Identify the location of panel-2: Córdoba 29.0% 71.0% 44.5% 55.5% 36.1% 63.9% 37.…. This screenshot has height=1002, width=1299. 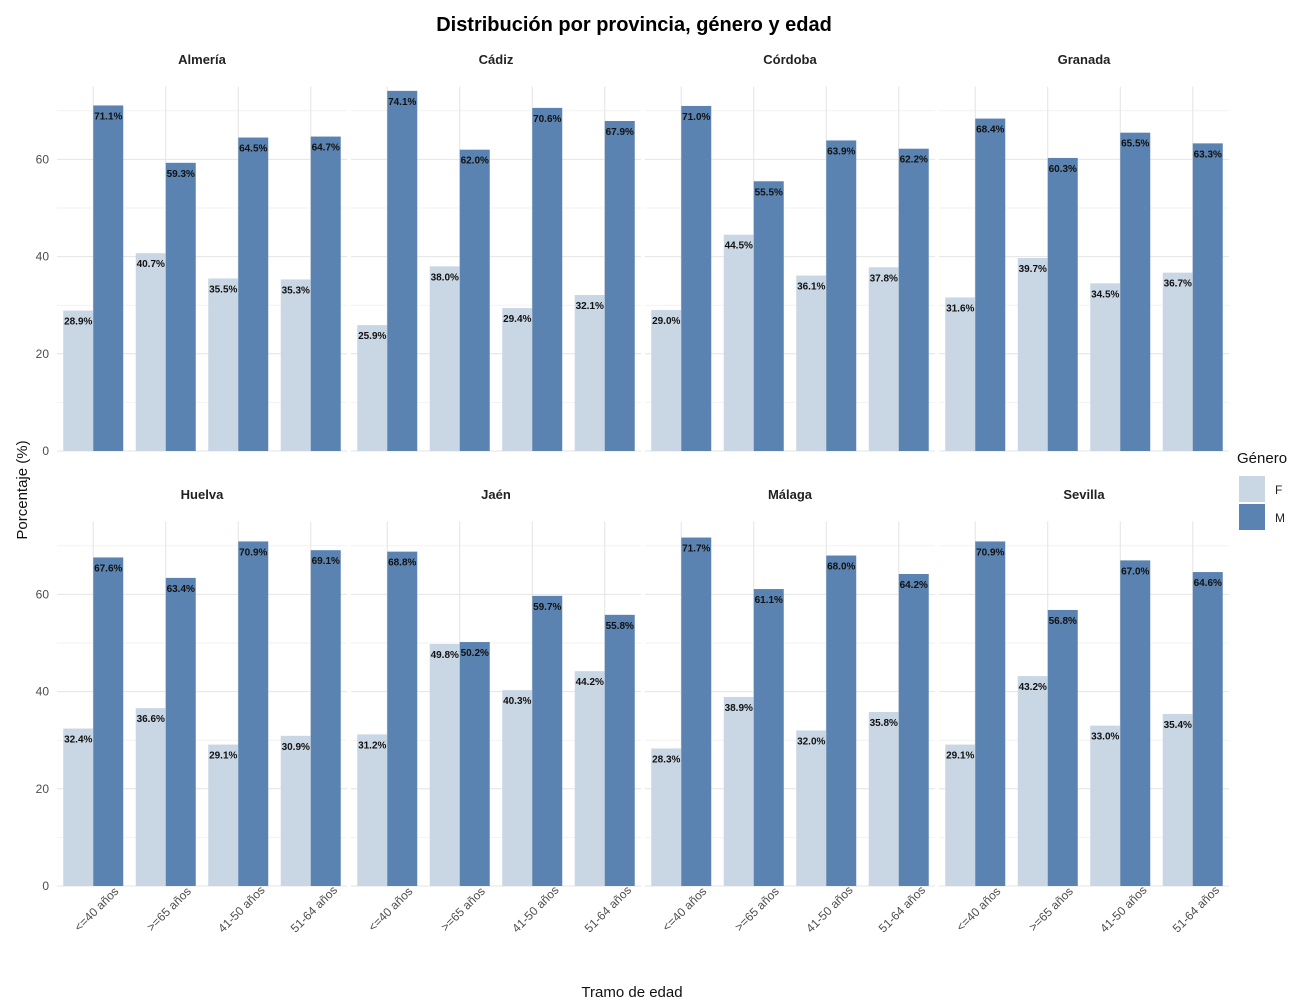
(790, 252).